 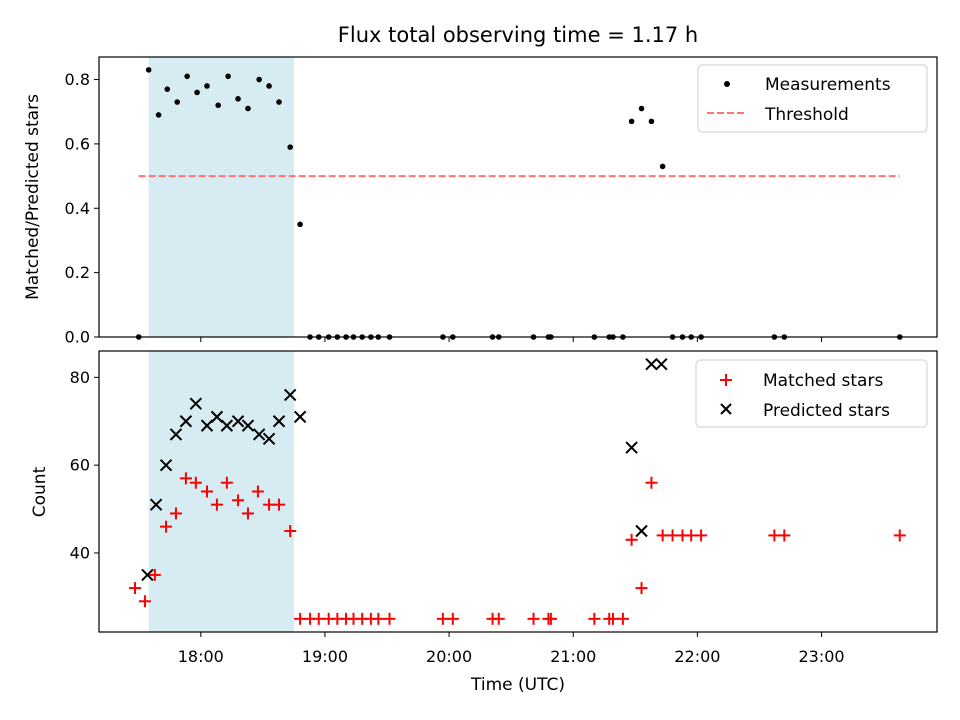 I want to click on bottom-y-axis-label: Count, so click(x=40, y=491).